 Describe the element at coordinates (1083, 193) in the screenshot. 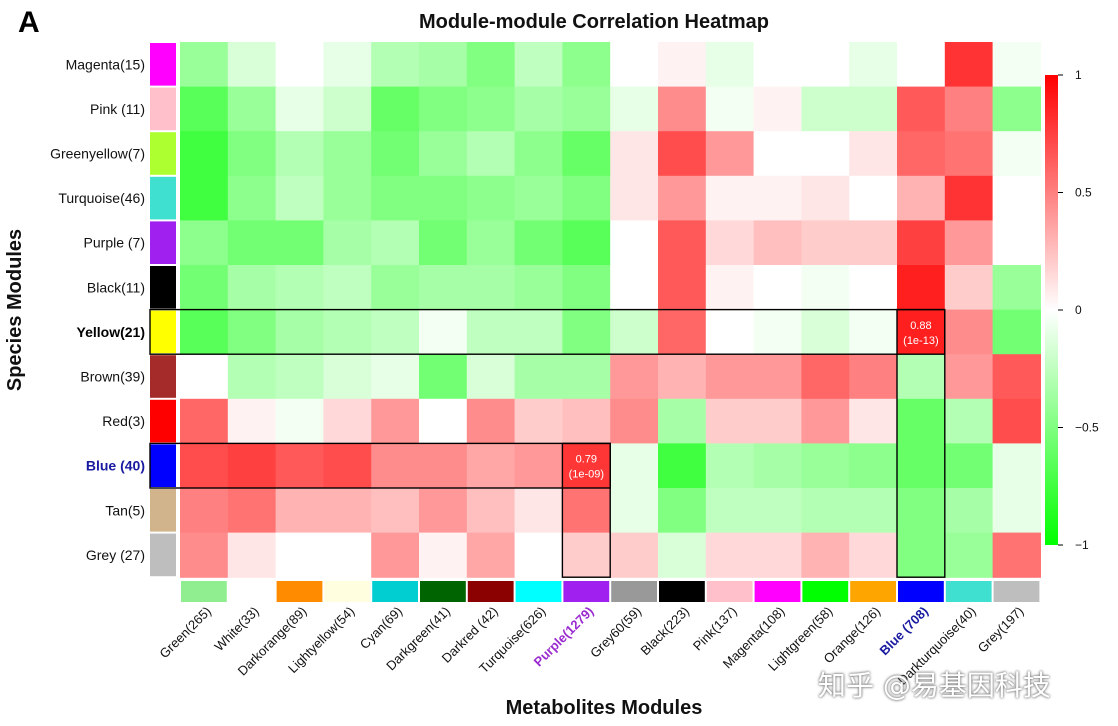

I see `colorbar-tick-label: 0.5` at that location.